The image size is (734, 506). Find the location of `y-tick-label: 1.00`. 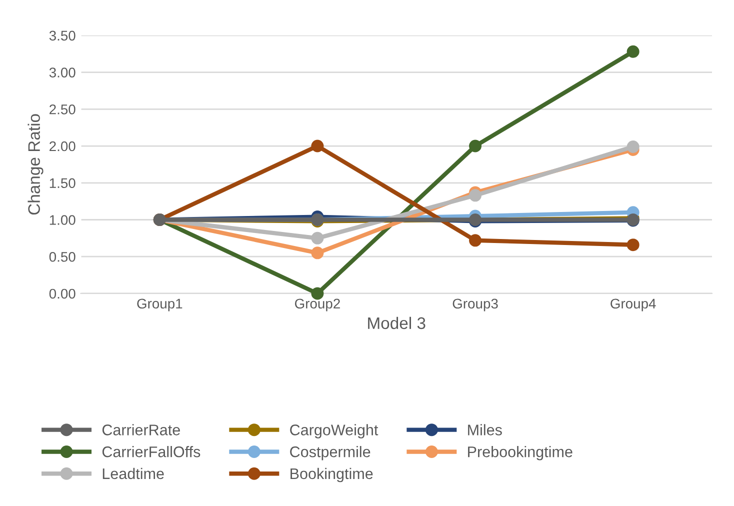

y-tick-label: 1.00 is located at coordinates (63, 220).